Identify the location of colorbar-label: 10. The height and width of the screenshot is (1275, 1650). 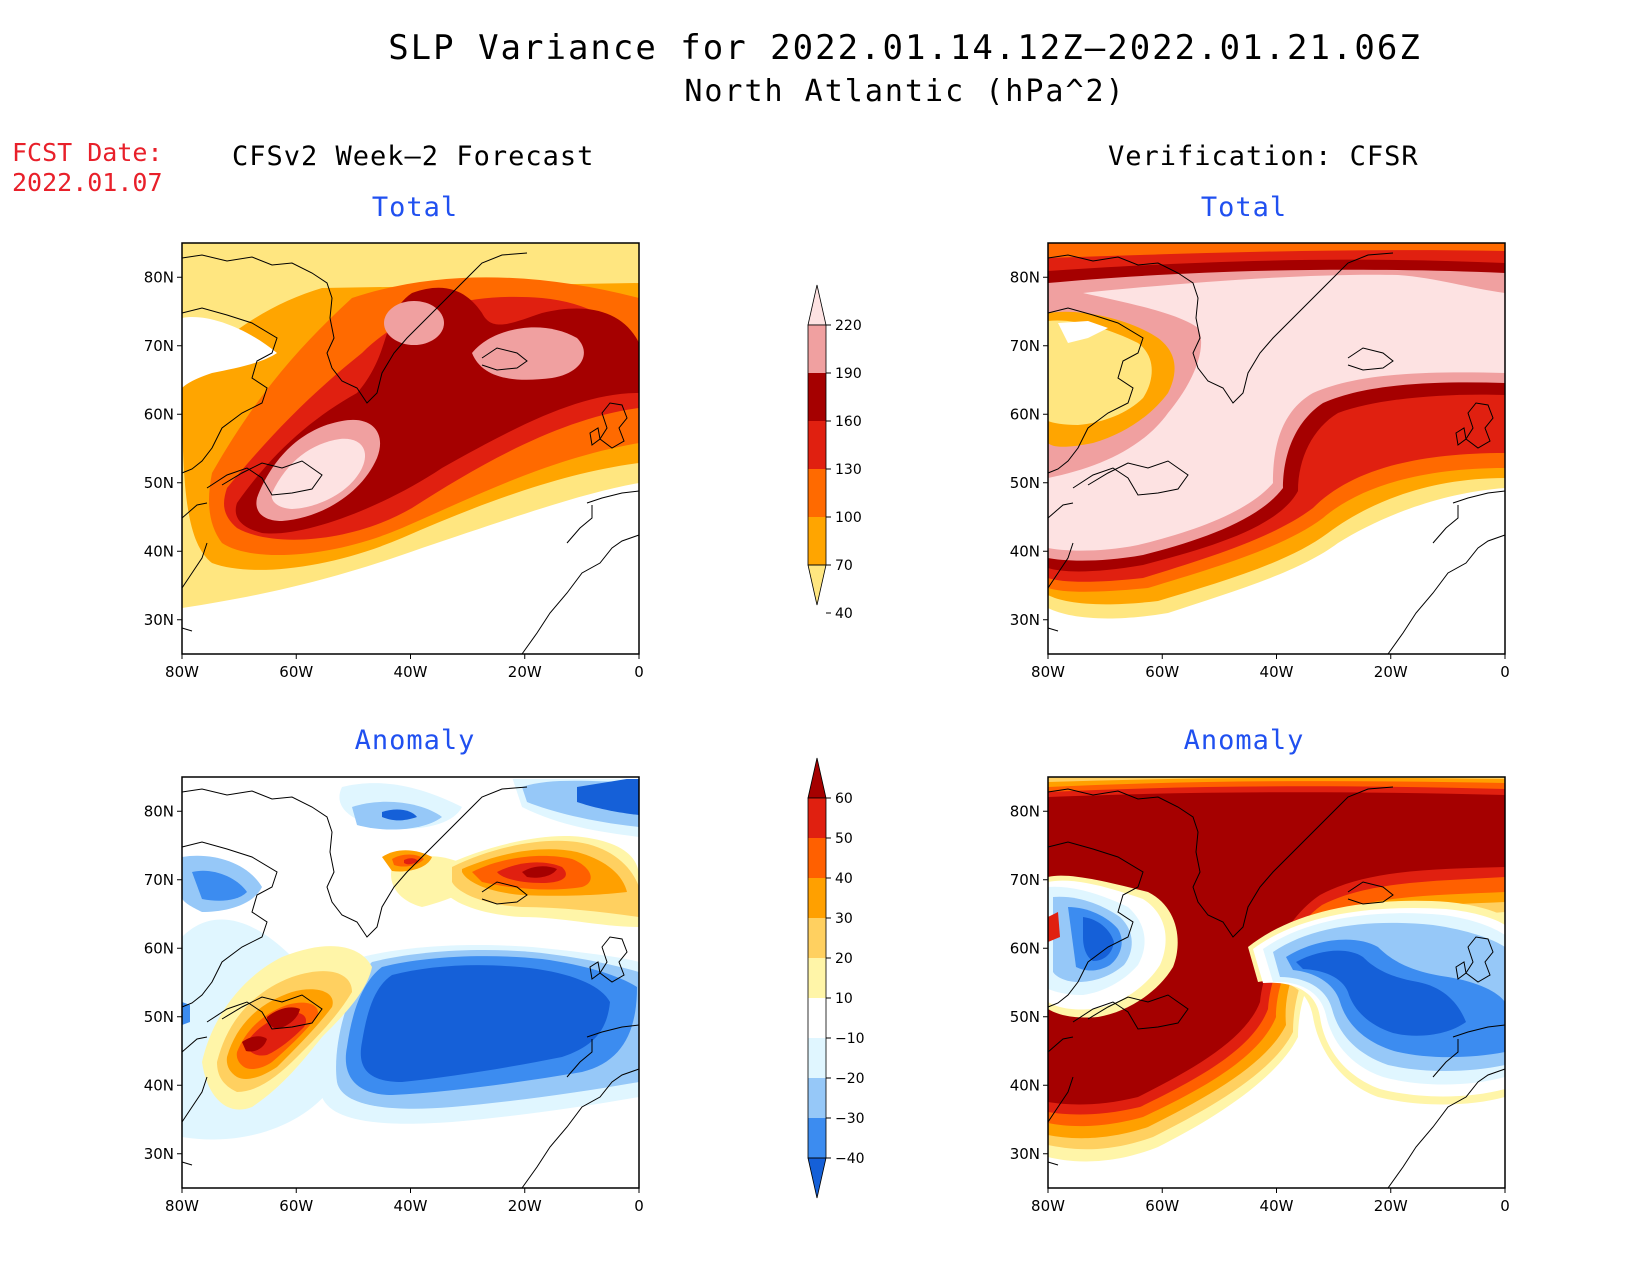
(844, 999).